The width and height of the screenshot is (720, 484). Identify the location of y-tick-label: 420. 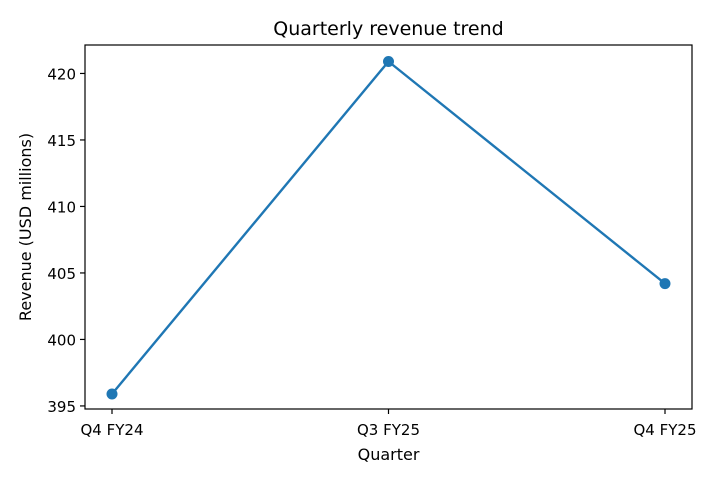
(61, 74).